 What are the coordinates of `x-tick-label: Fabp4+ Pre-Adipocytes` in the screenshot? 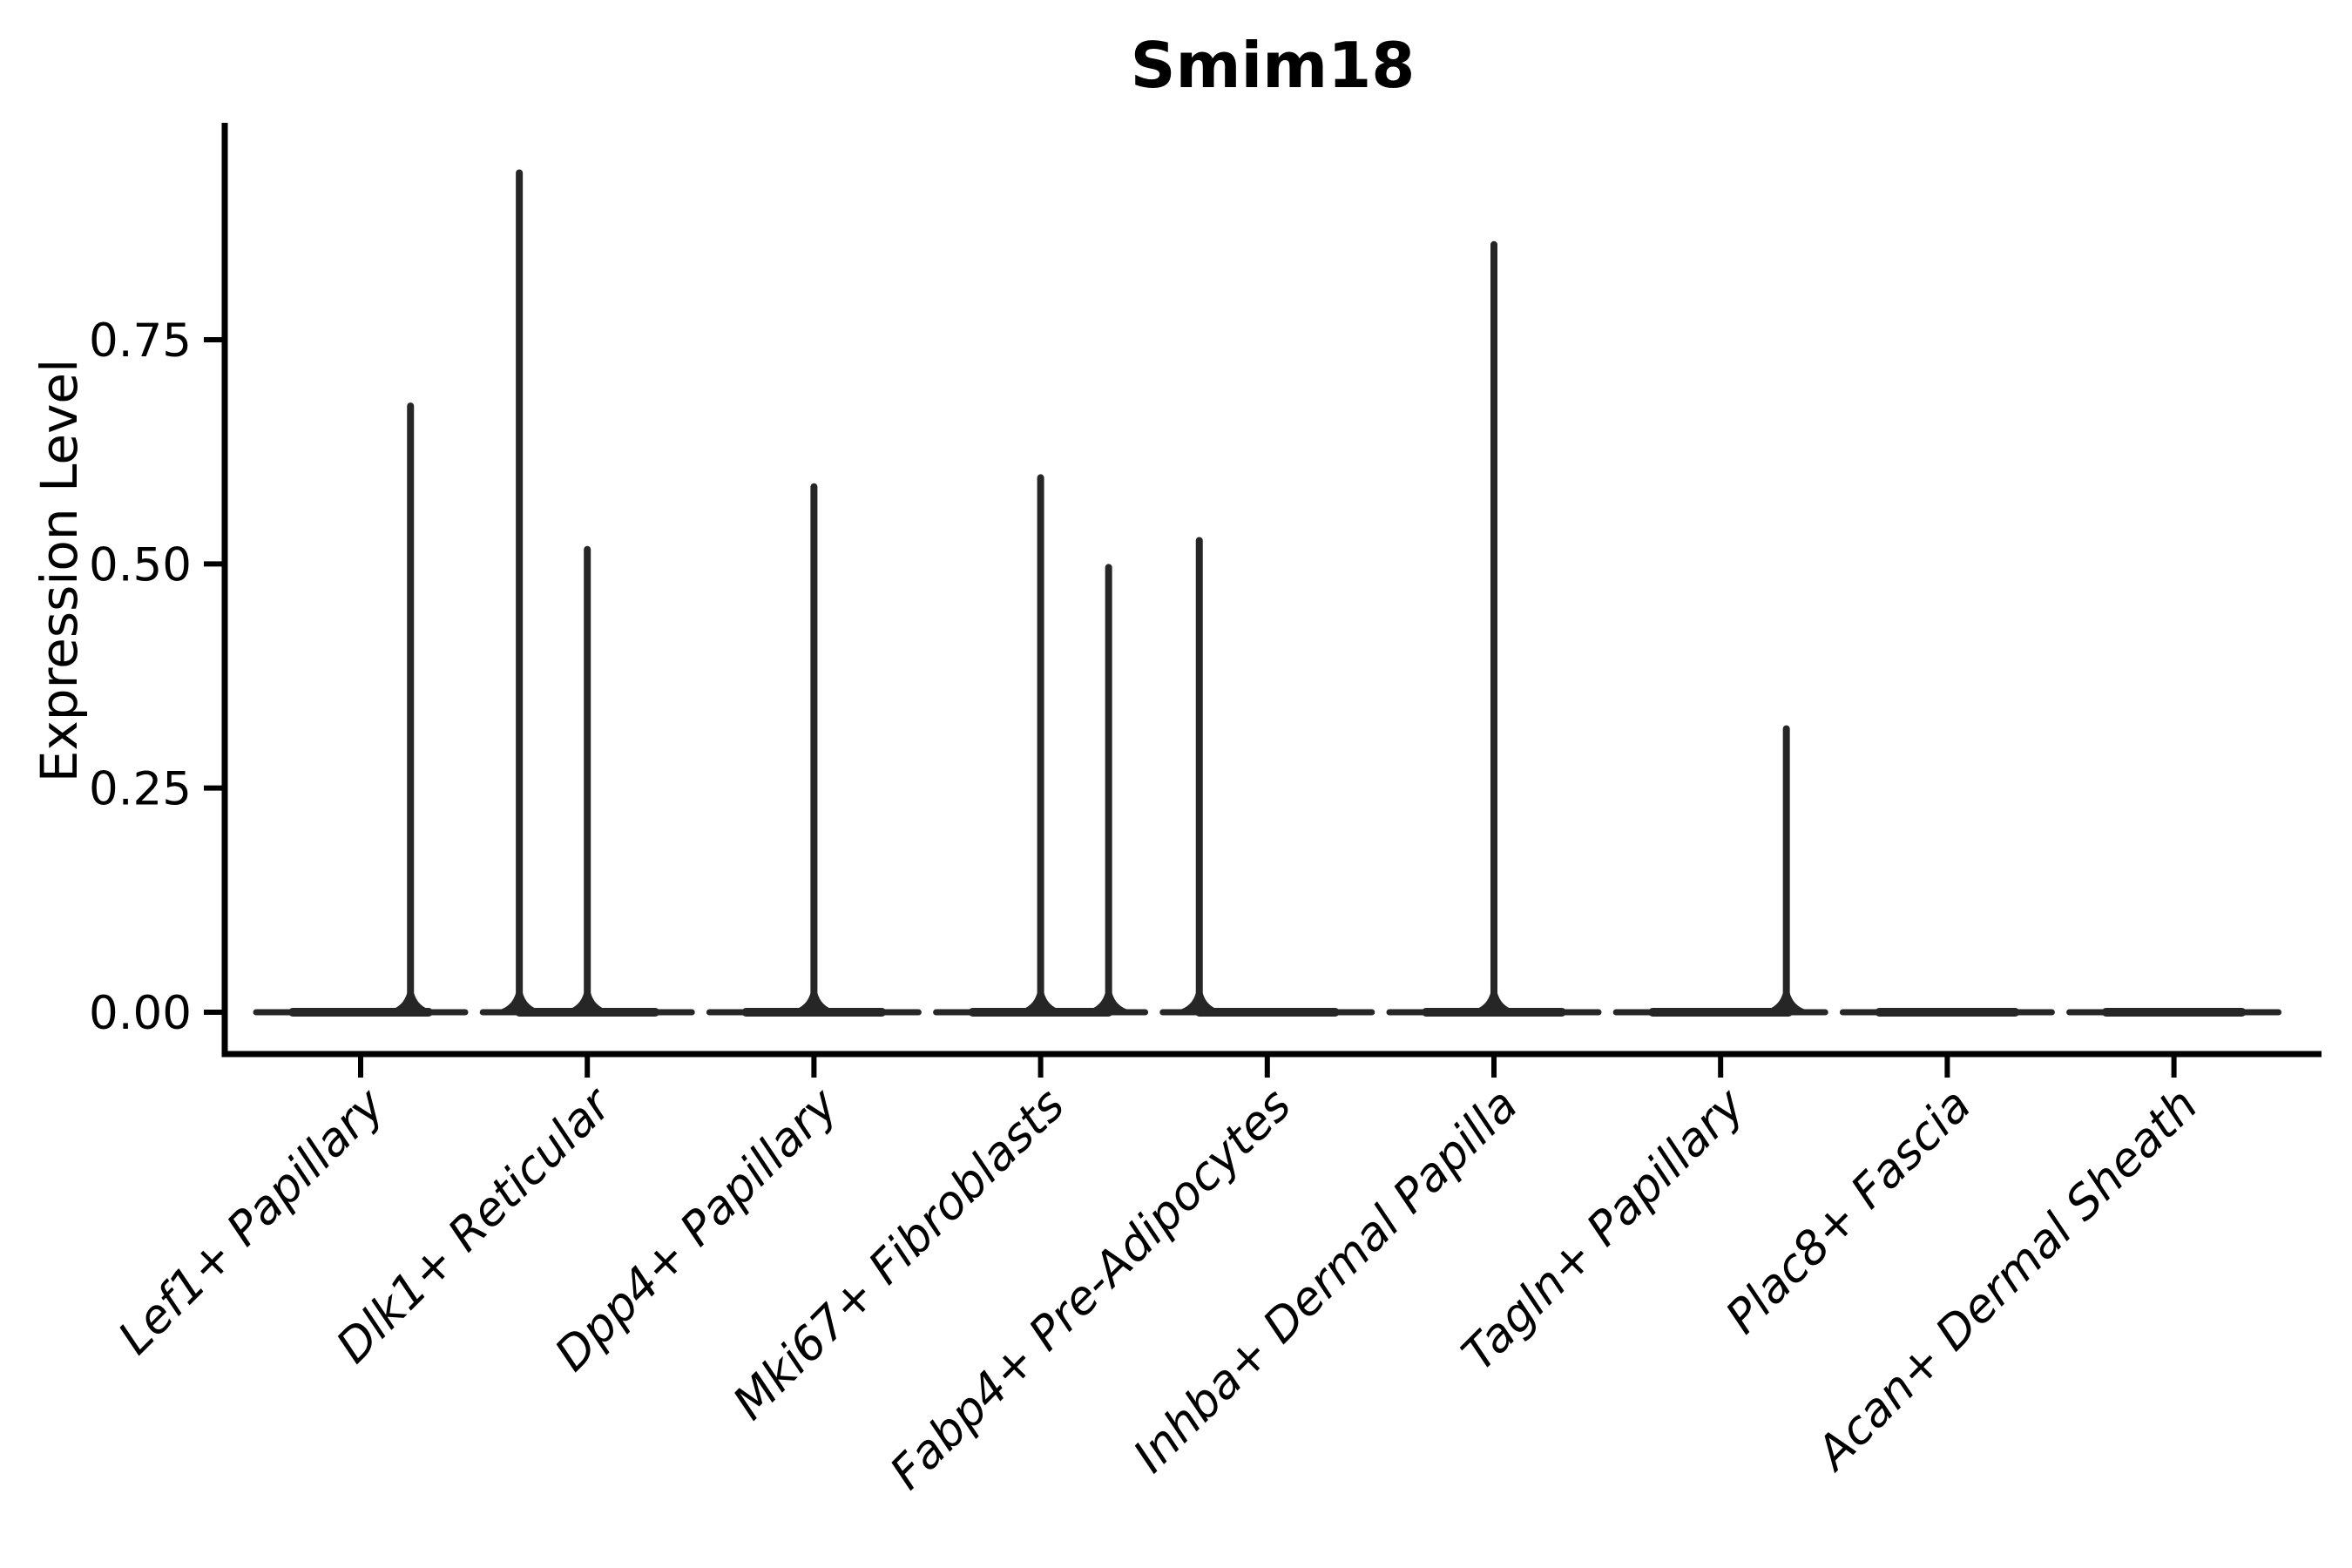 It's located at (1090, 1289).